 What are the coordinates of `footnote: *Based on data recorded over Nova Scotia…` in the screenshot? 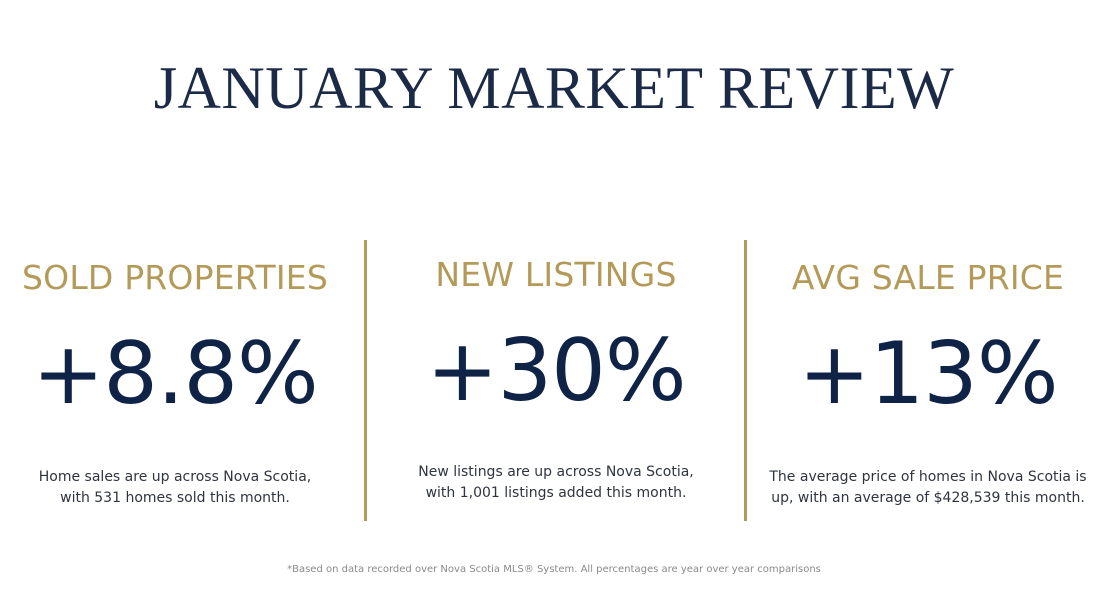 It's located at (554, 569).